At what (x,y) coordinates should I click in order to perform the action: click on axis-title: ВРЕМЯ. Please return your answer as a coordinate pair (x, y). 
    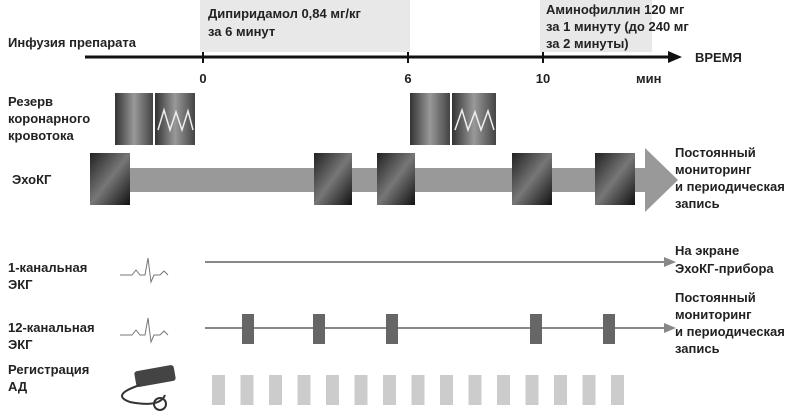
    Looking at the image, I should click on (718, 57).